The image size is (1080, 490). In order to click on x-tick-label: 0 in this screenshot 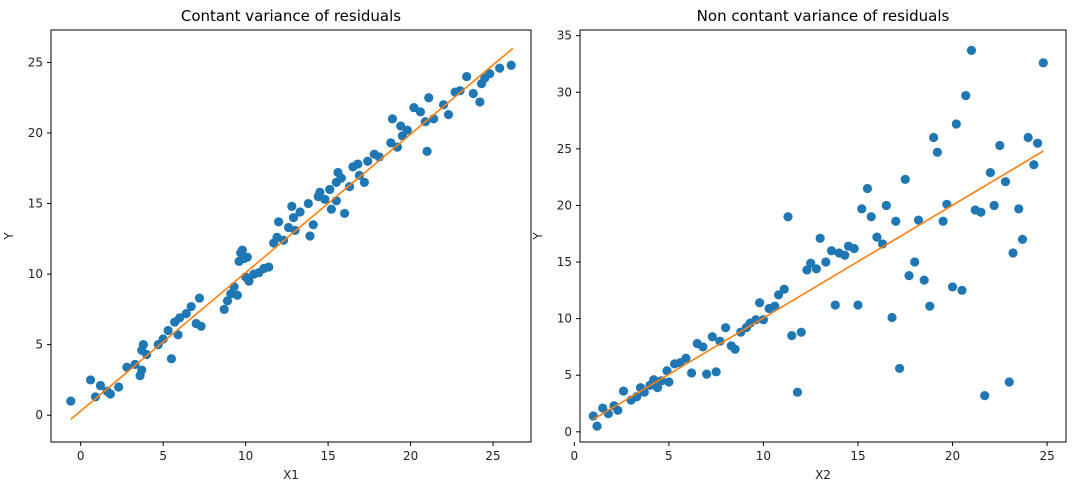, I will do `click(575, 456)`.